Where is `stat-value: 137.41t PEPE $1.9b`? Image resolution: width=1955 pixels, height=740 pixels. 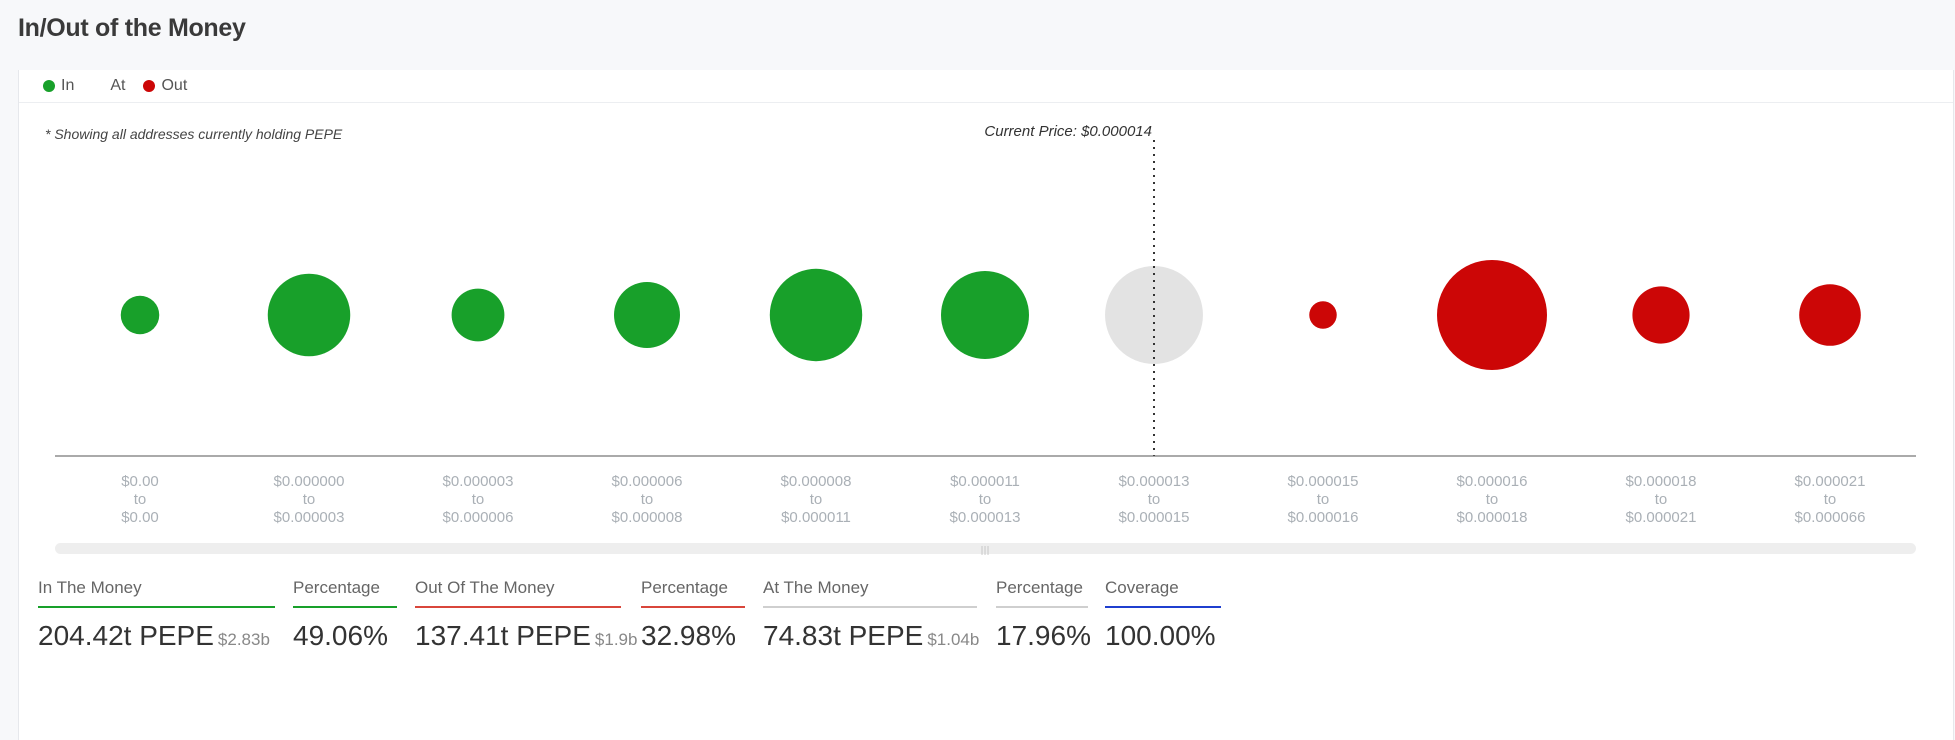 stat-value: 137.41t PEPE $1.9b is located at coordinates (526, 636).